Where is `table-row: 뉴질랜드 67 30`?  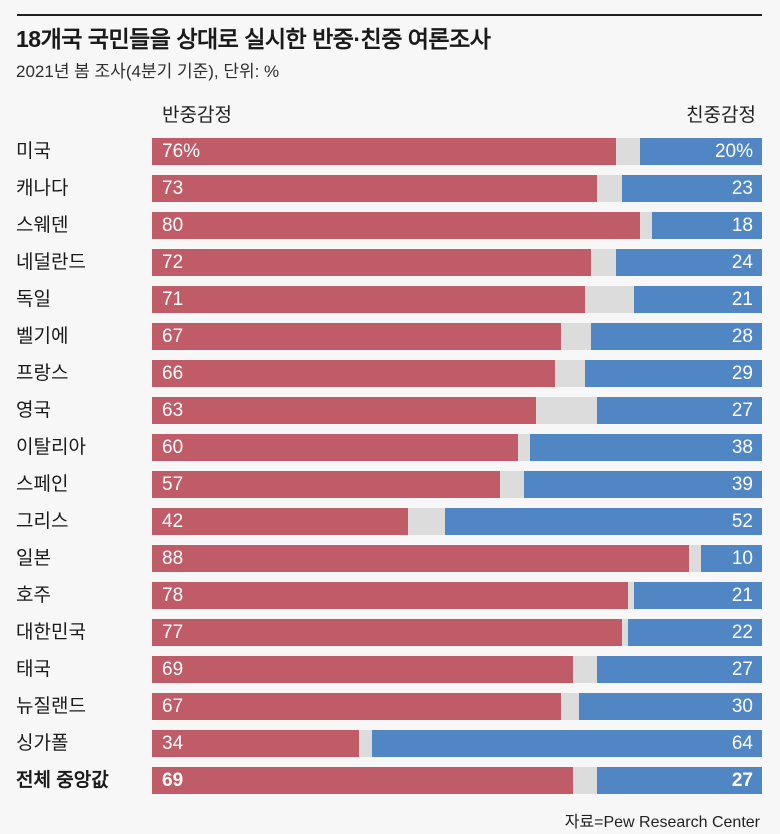
table-row: 뉴질랜드 67 30 is located at coordinates (389, 706).